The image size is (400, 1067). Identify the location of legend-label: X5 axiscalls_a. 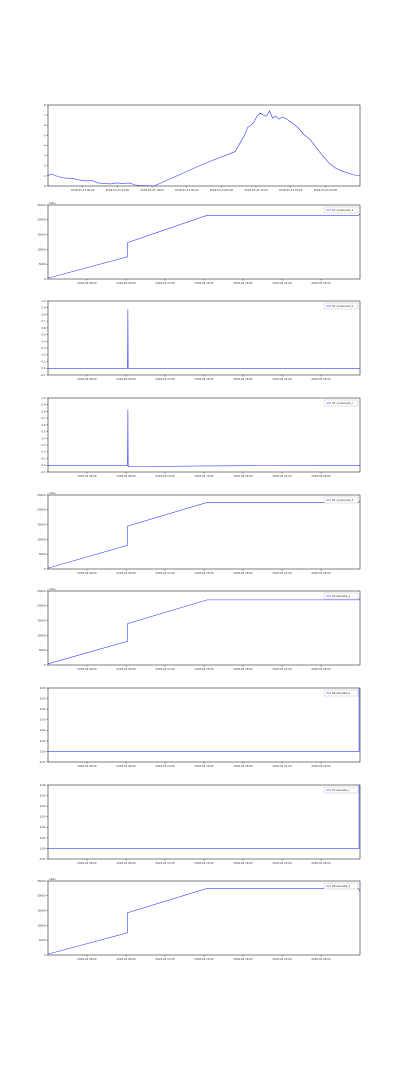
(341, 596).